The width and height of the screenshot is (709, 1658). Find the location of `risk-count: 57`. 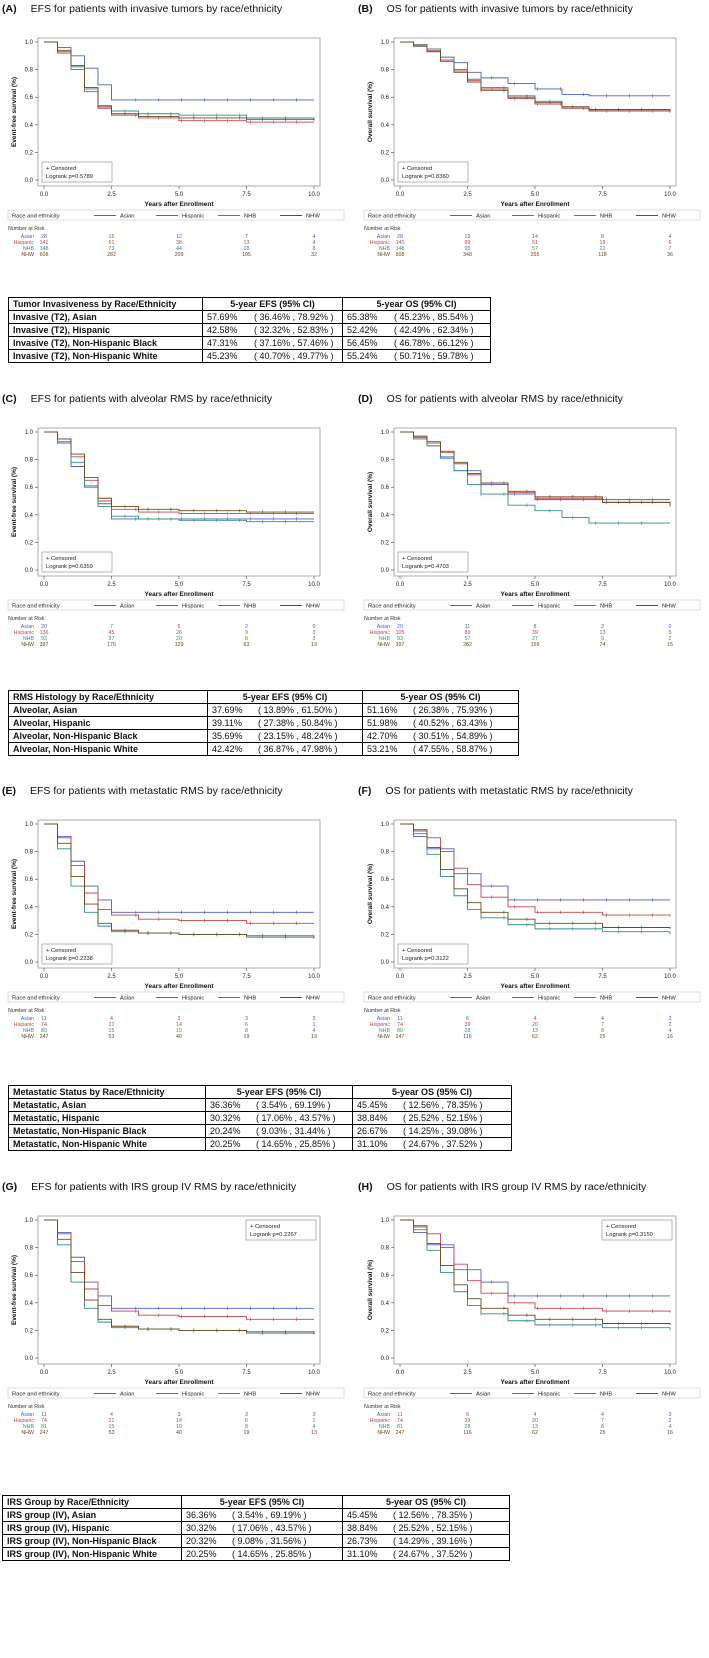

risk-count: 57 is located at coordinates (535, 249).